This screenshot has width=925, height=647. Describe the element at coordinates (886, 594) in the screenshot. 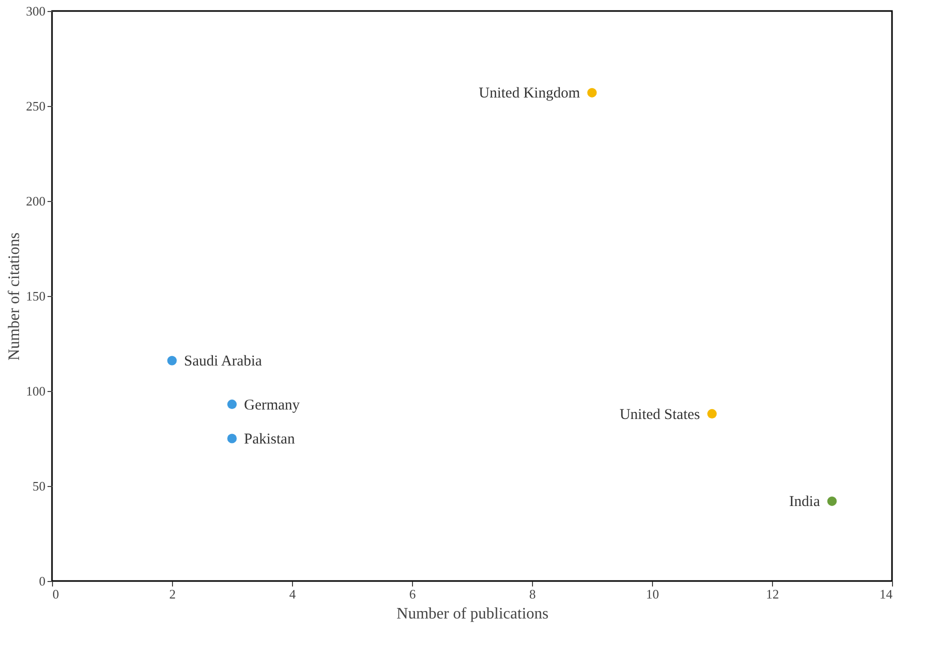

I see `x-tick-label: 14` at that location.